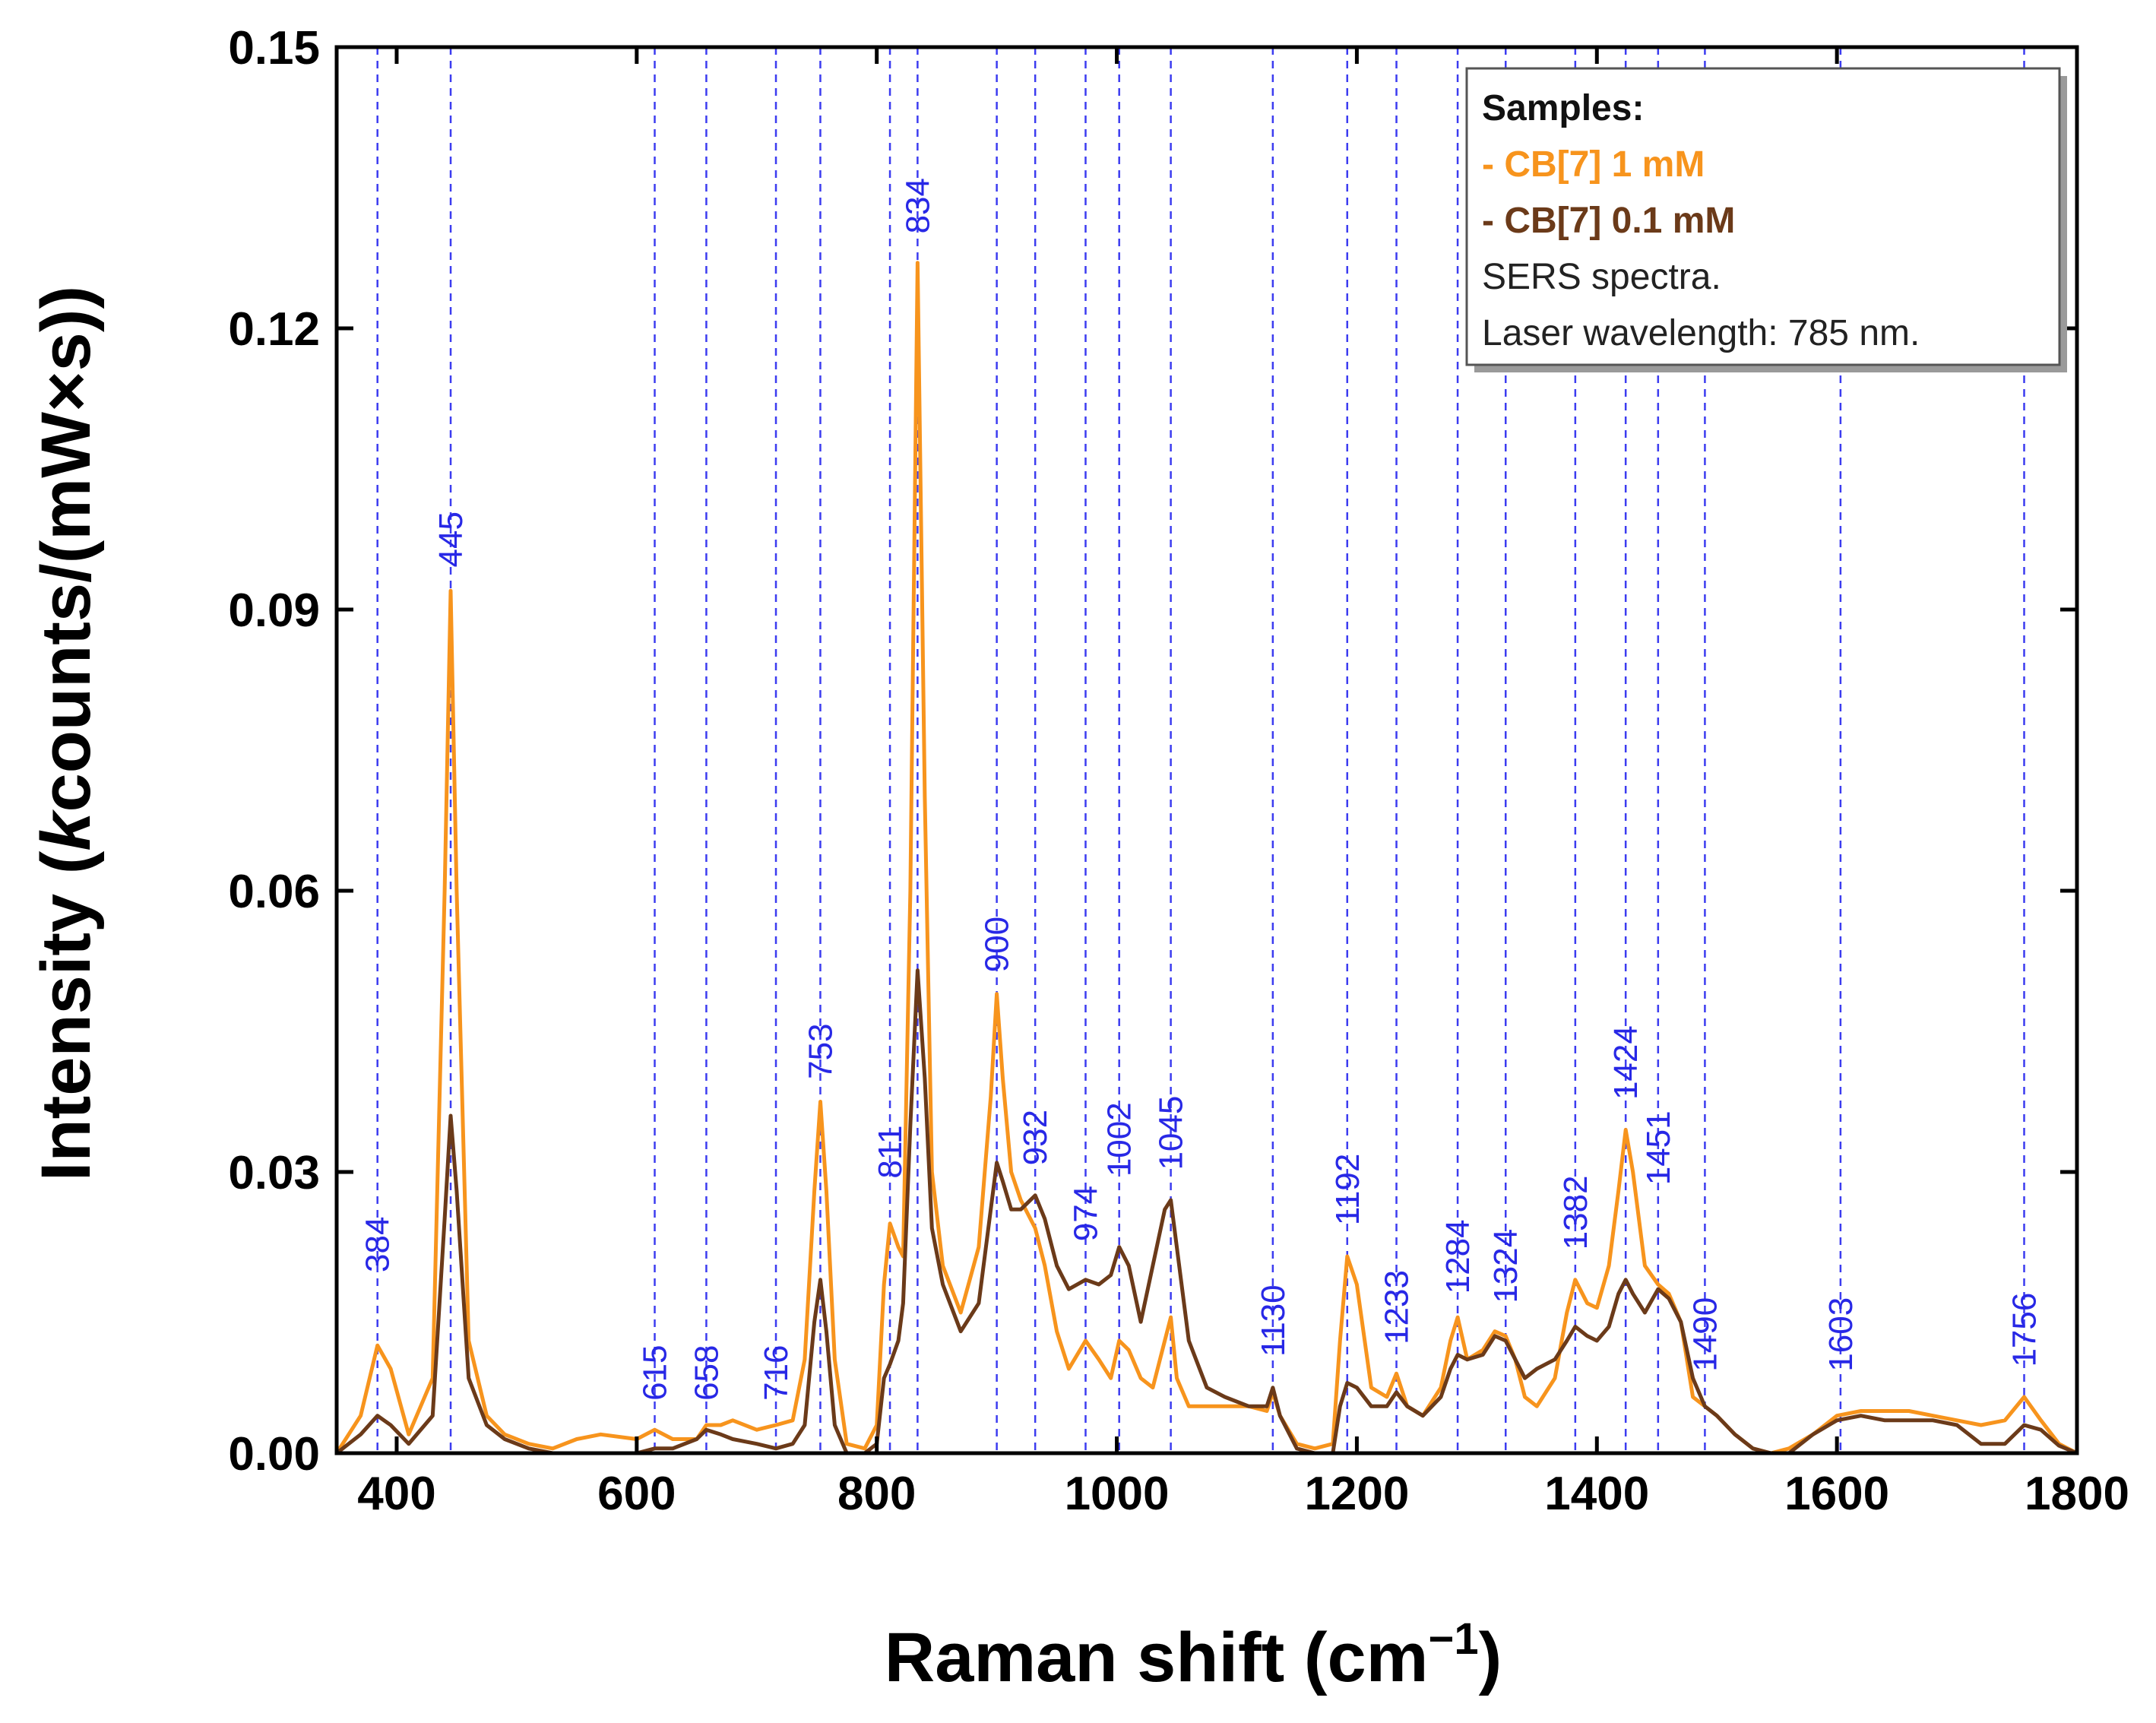 This screenshot has width=2156, height=1723. Describe the element at coordinates (66, 830) in the screenshot. I see `y-axis-title-italic: k` at that location.